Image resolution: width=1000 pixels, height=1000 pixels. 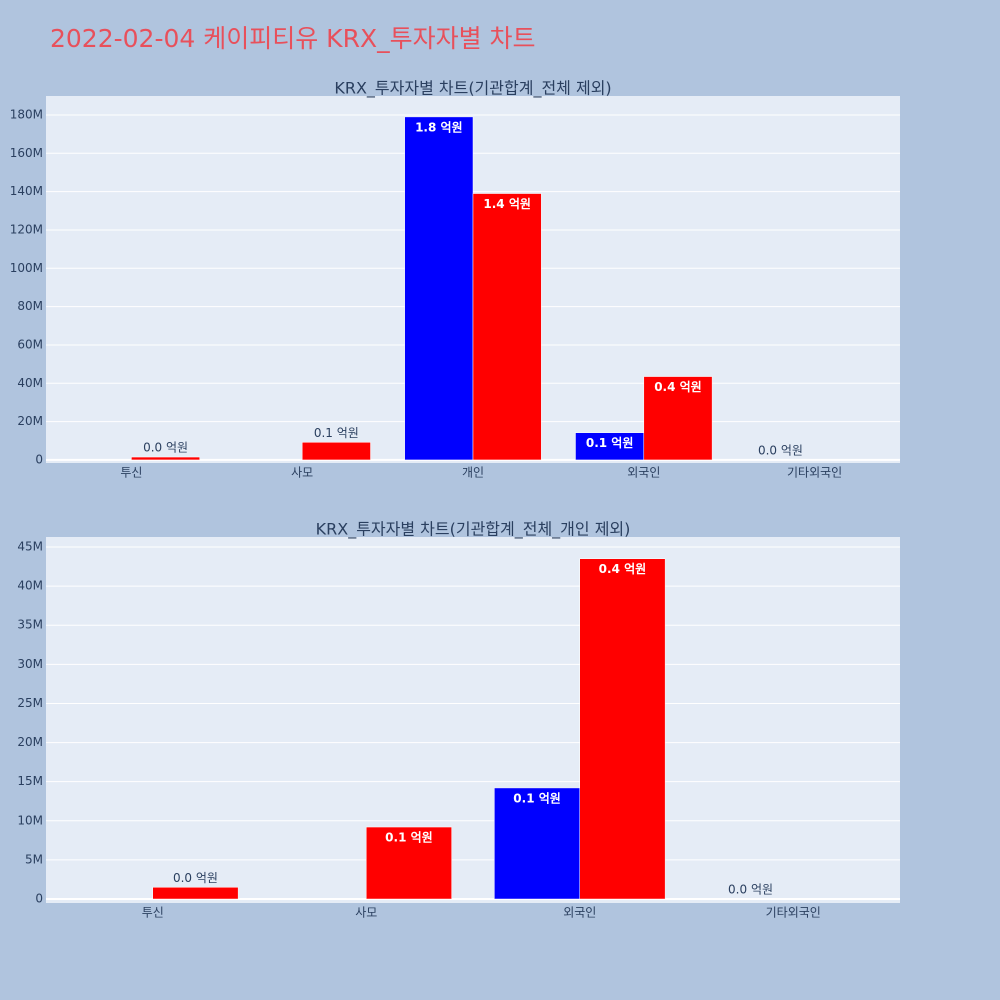 What do you see at coordinates (507, 204) in the screenshot?
I see `data-label: 1.4 억원` at bounding box center [507, 204].